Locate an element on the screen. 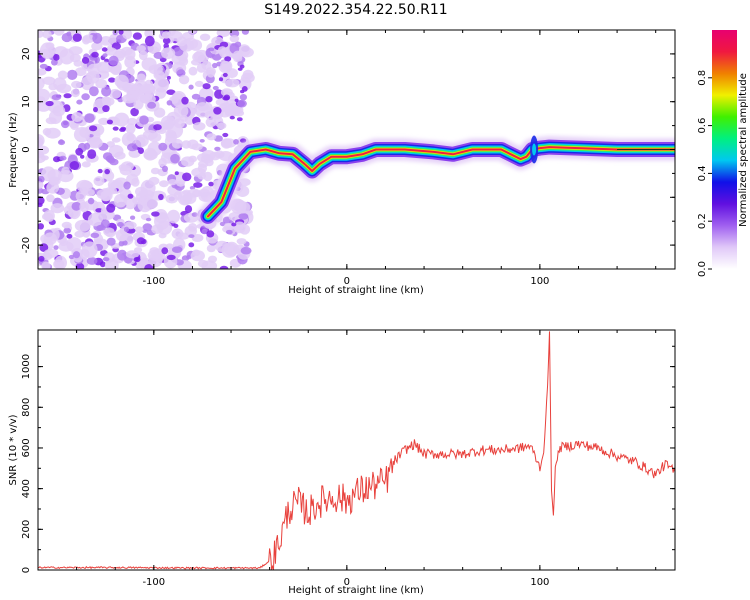 The image size is (750, 600). y-tick-label: 1000 is located at coordinates (26, 366).